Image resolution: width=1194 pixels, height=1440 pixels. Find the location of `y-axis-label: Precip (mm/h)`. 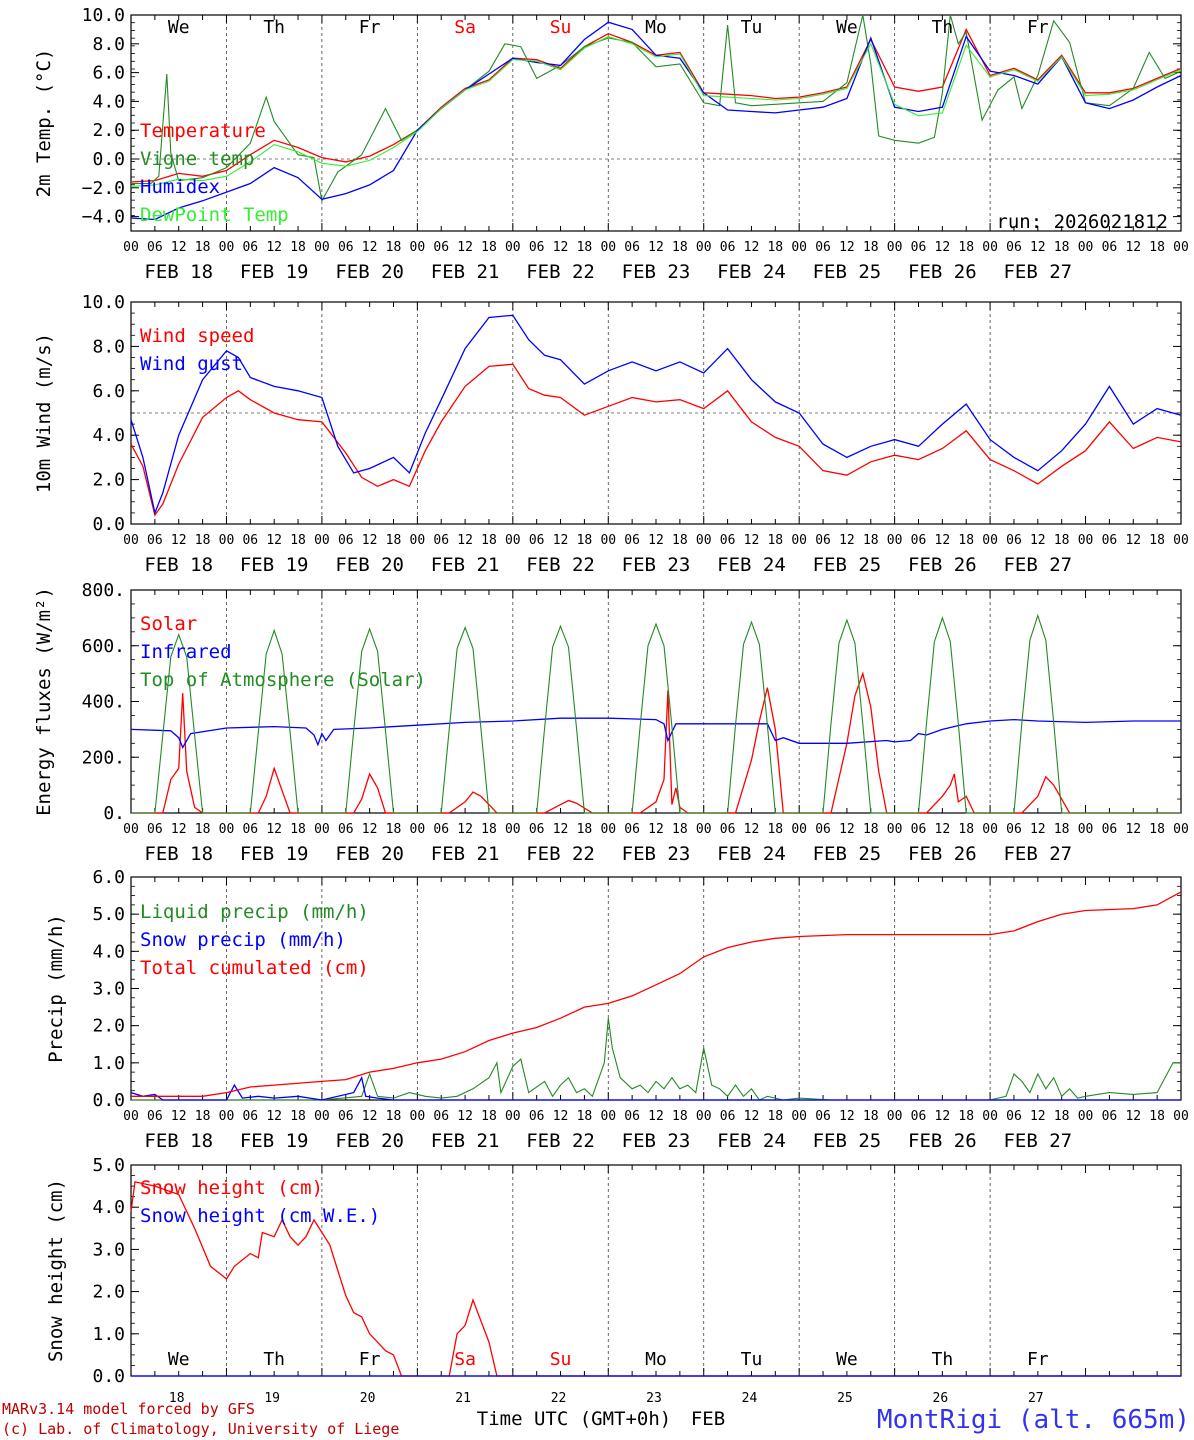

y-axis-label: Precip (mm/h) is located at coordinates (56, 988).